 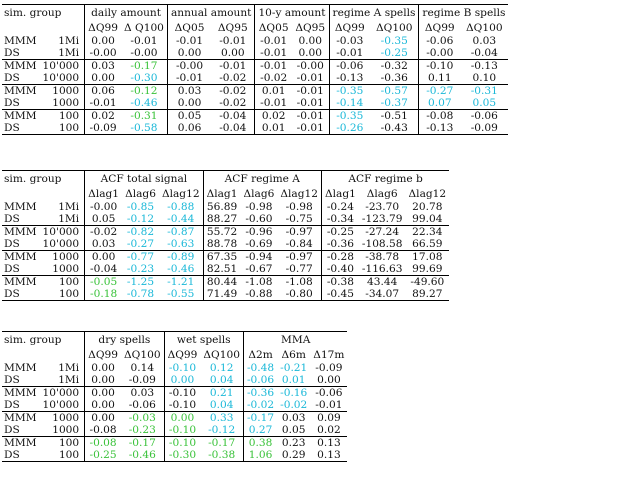 I want to click on value-cell: -0.04, so click(x=484, y=53).